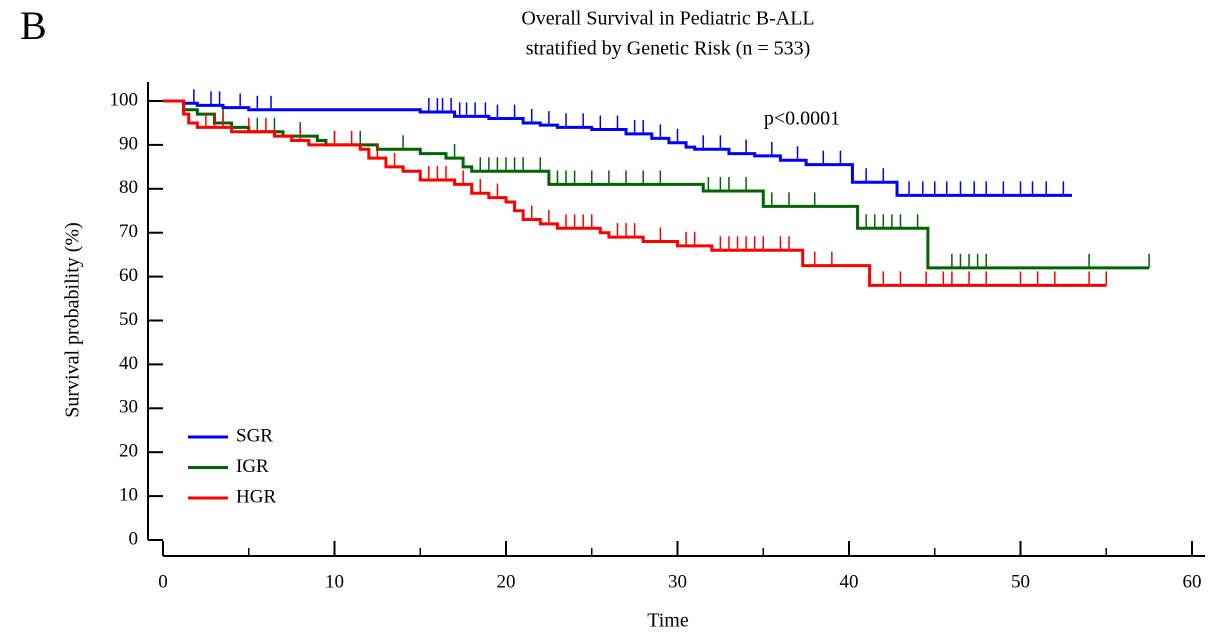  I want to click on y-tick-label: 10, so click(128, 494).